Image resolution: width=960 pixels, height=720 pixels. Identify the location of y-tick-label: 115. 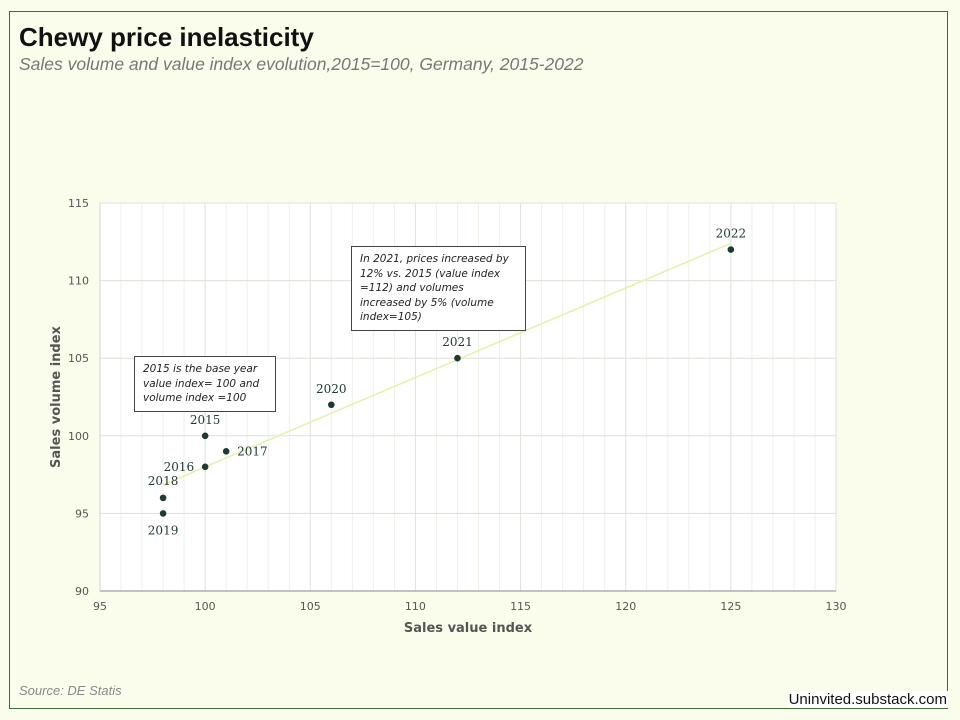
(78, 203).